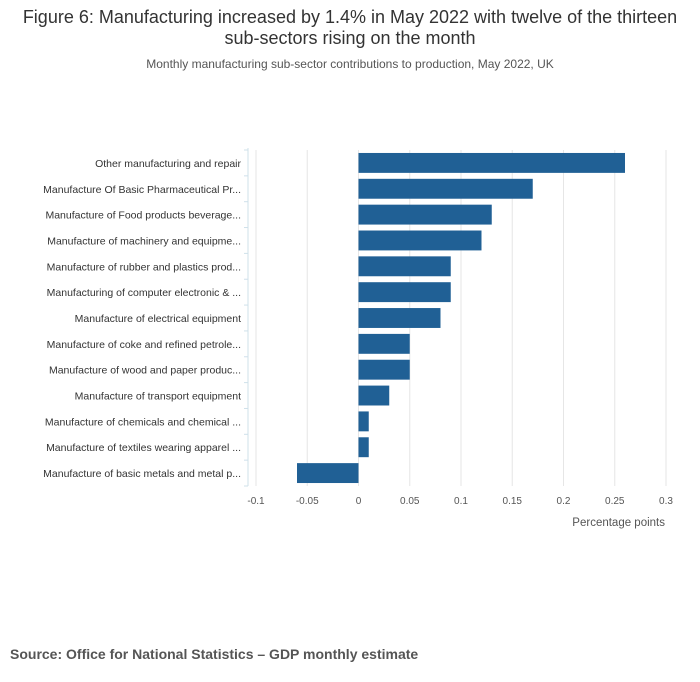 The width and height of the screenshot is (700, 682). Describe the element at coordinates (359, 501) in the screenshot. I see `x-tick-label: 0` at that location.